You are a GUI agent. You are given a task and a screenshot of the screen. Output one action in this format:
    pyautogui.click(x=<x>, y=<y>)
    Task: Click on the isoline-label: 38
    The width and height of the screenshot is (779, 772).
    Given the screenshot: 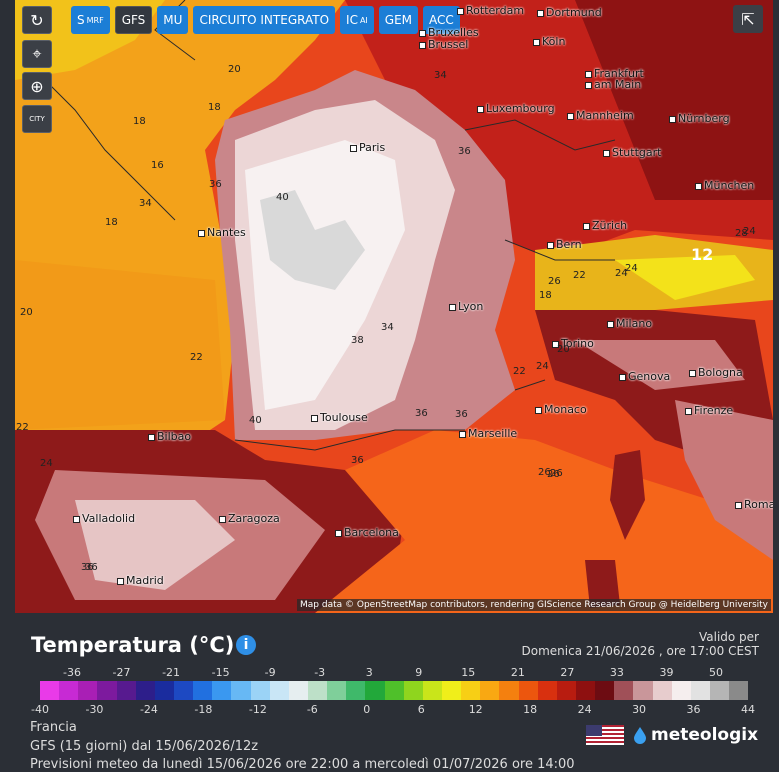 What is the action you would take?
    pyautogui.click(x=357, y=340)
    